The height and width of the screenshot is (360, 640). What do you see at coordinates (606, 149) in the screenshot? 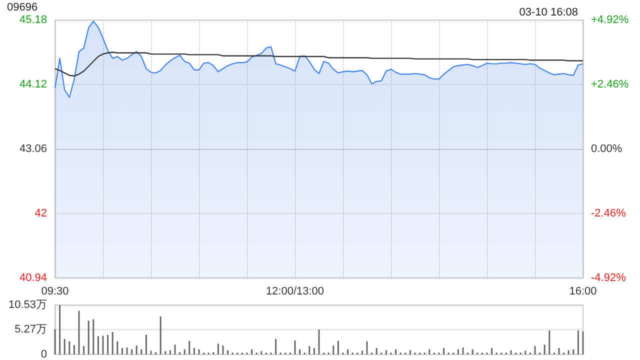
I see `y2-tick-label: 0.00%` at bounding box center [606, 149].